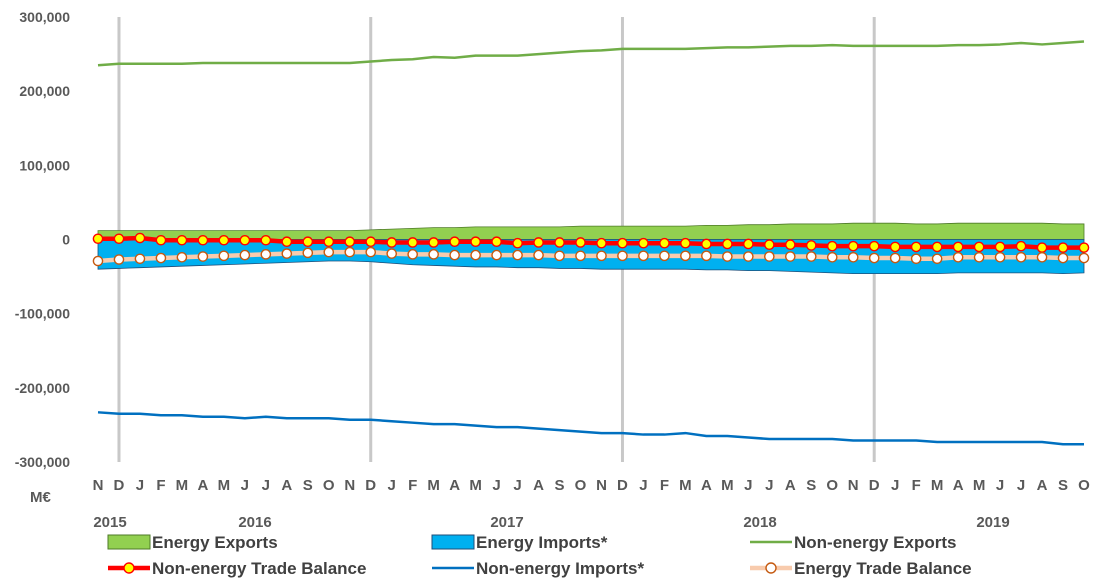  Describe the element at coordinates (560, 568) in the screenshot. I see `legend-label-non-energy-imports: Non-energy Imports*` at that location.